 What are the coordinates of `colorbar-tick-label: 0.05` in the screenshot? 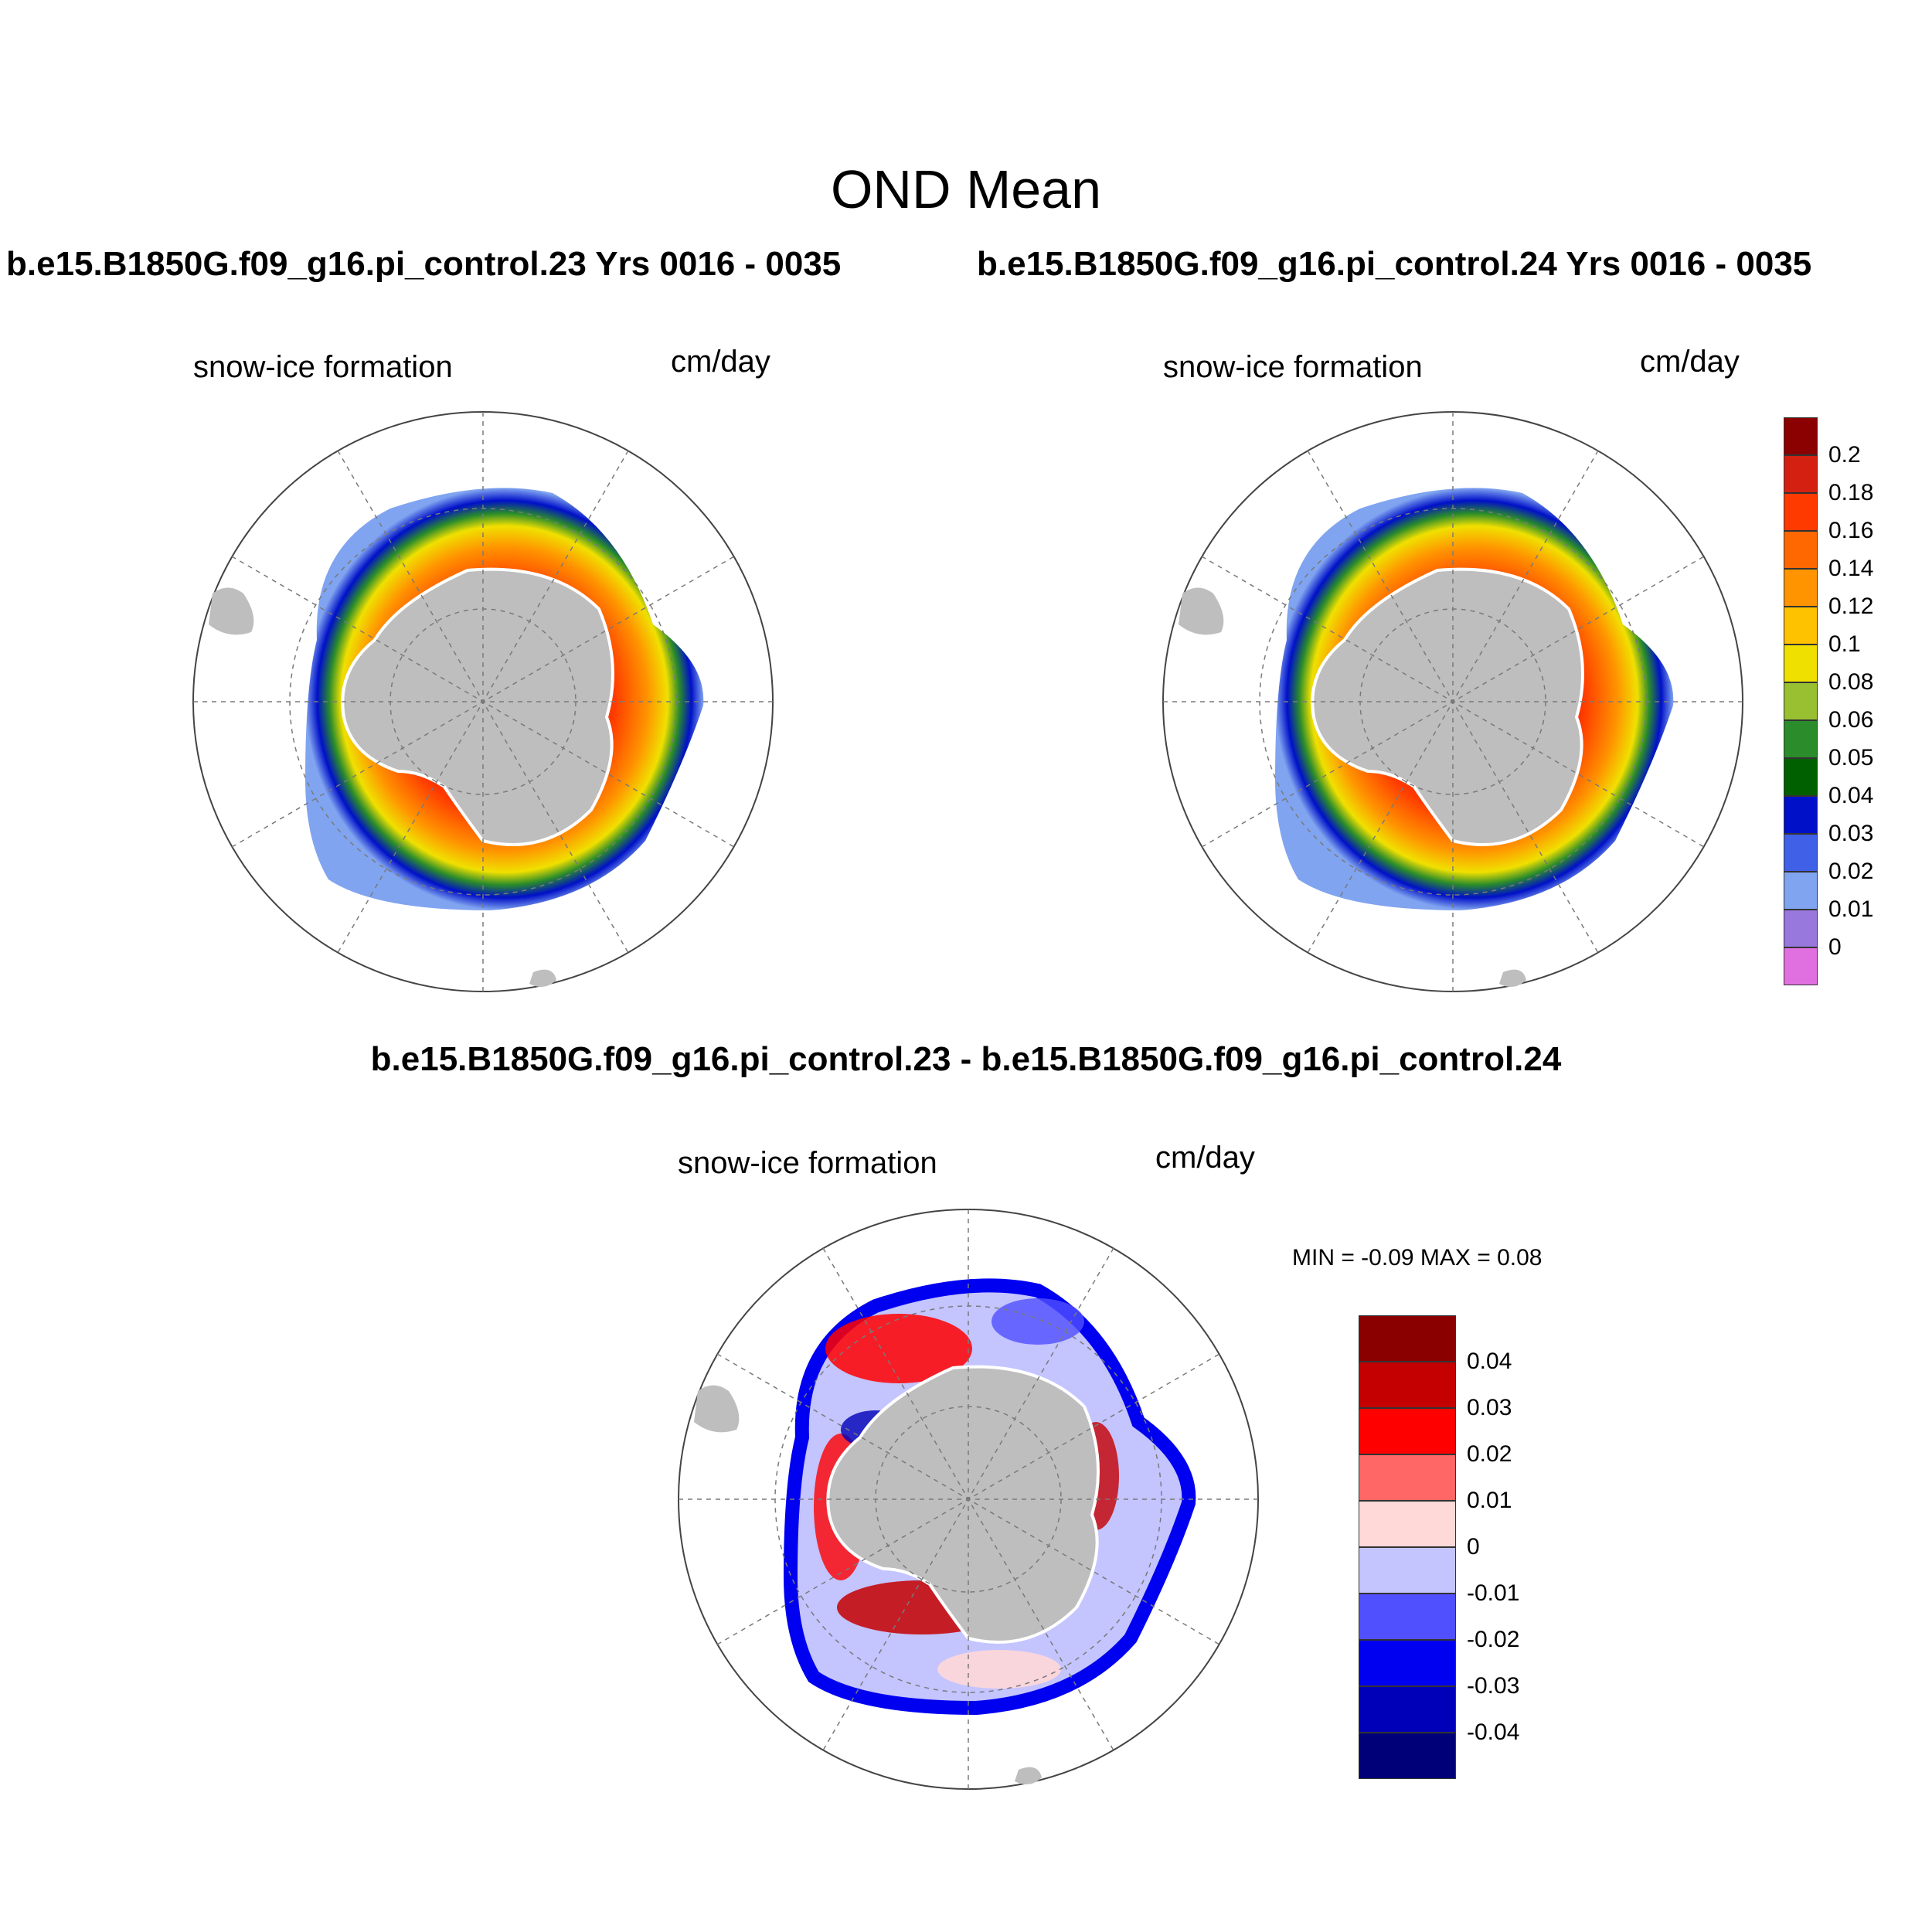 It's located at (1851, 758).